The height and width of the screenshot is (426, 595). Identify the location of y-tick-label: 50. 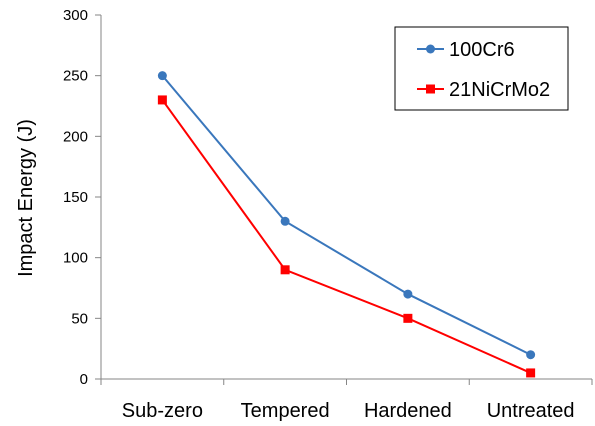
(79, 318).